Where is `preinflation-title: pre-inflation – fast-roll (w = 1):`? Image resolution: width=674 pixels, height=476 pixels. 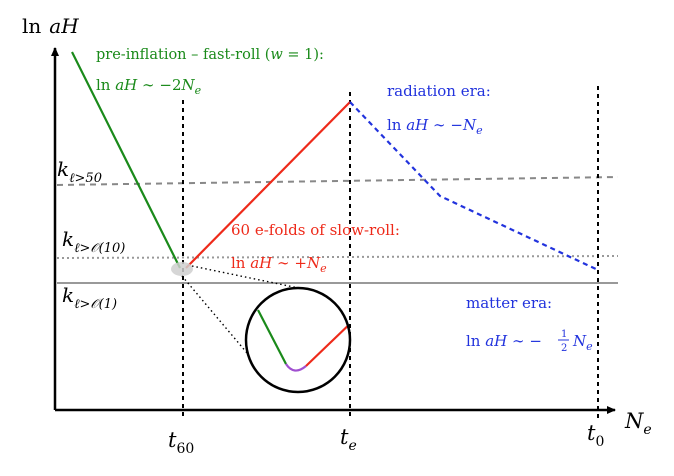
preinflation-title: pre-inflation – fast-roll (w = 1): is located at coordinates (210, 55).